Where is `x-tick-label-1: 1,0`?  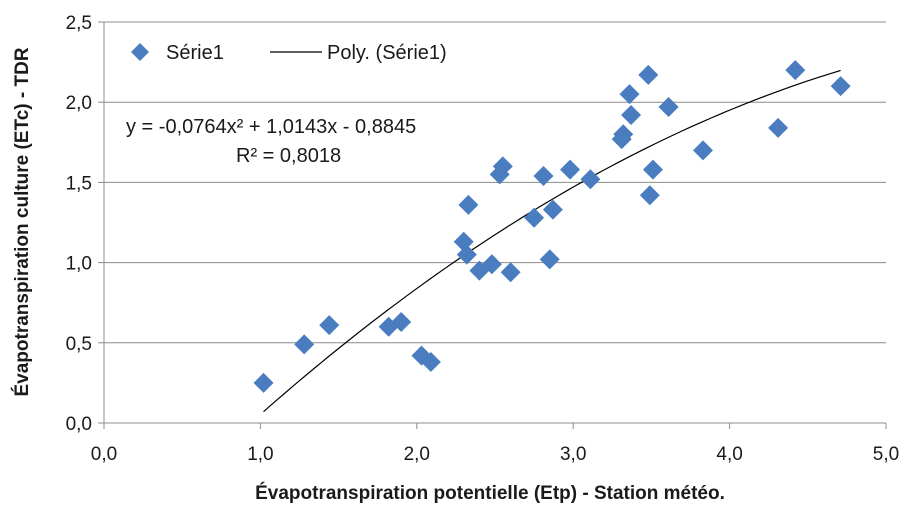
x-tick-label-1: 1,0 is located at coordinates (260, 454).